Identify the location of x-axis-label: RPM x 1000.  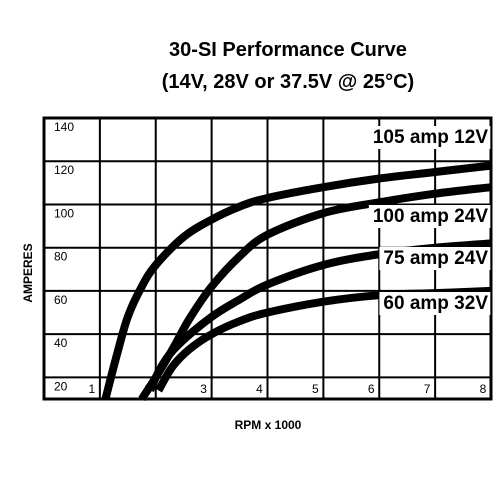
(268, 425).